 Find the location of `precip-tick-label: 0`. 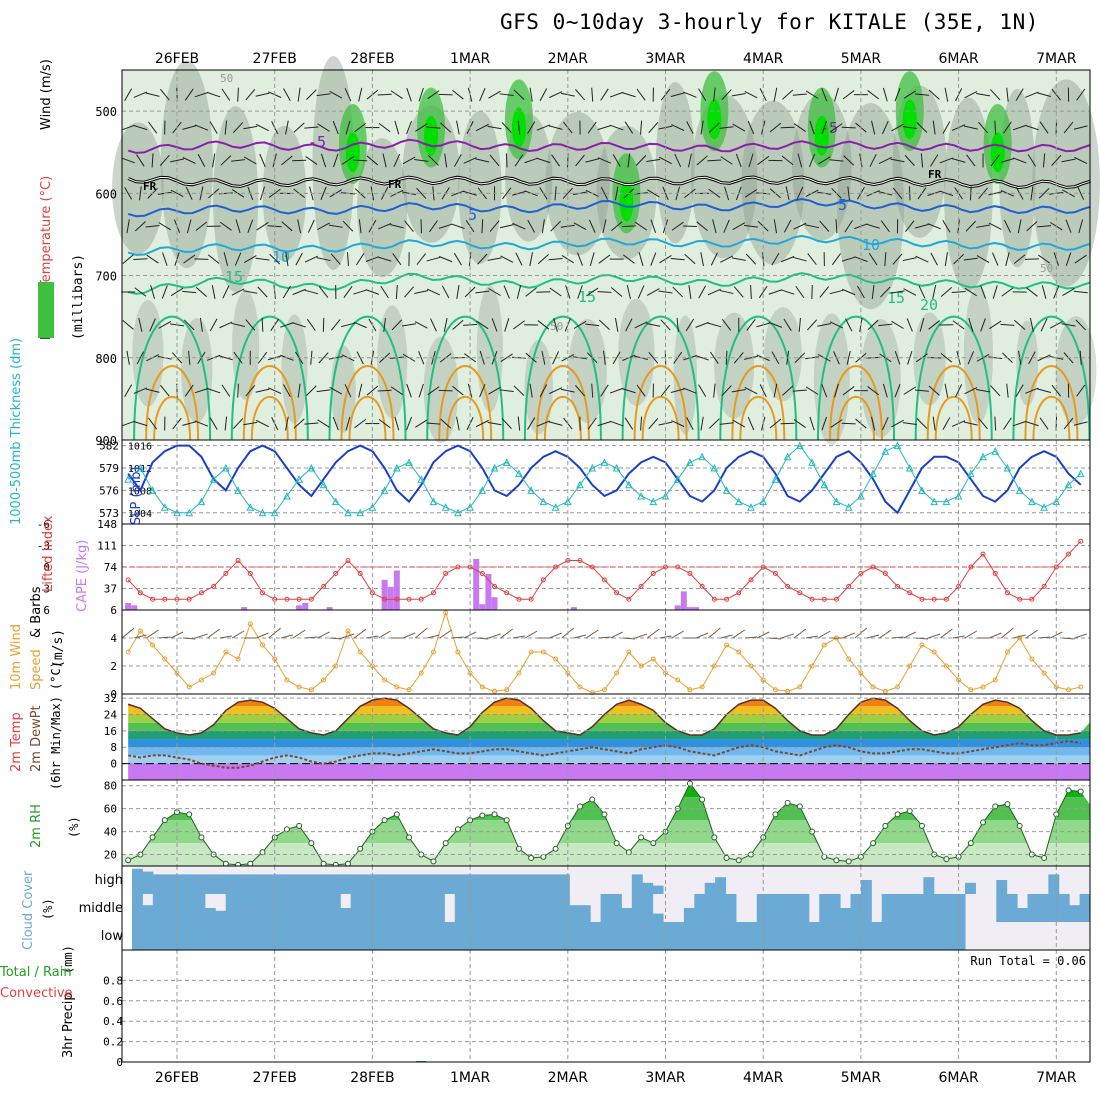

precip-tick-label: 0 is located at coordinates (119, 1062).